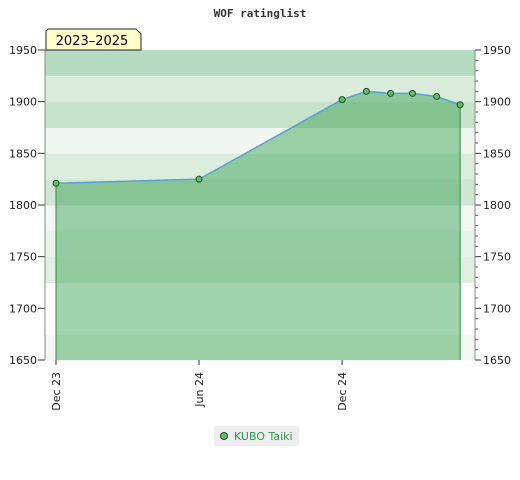 The image size is (520, 480). What do you see at coordinates (260, 13) in the screenshot?
I see `chart-title: WOF ratinglist` at bounding box center [260, 13].